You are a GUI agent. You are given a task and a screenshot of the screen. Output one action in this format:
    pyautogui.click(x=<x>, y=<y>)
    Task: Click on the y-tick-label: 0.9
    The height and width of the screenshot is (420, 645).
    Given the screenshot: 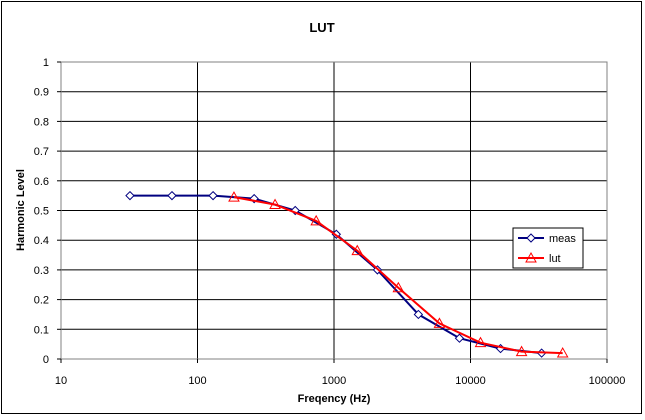 What is the action you would take?
    pyautogui.click(x=41, y=93)
    